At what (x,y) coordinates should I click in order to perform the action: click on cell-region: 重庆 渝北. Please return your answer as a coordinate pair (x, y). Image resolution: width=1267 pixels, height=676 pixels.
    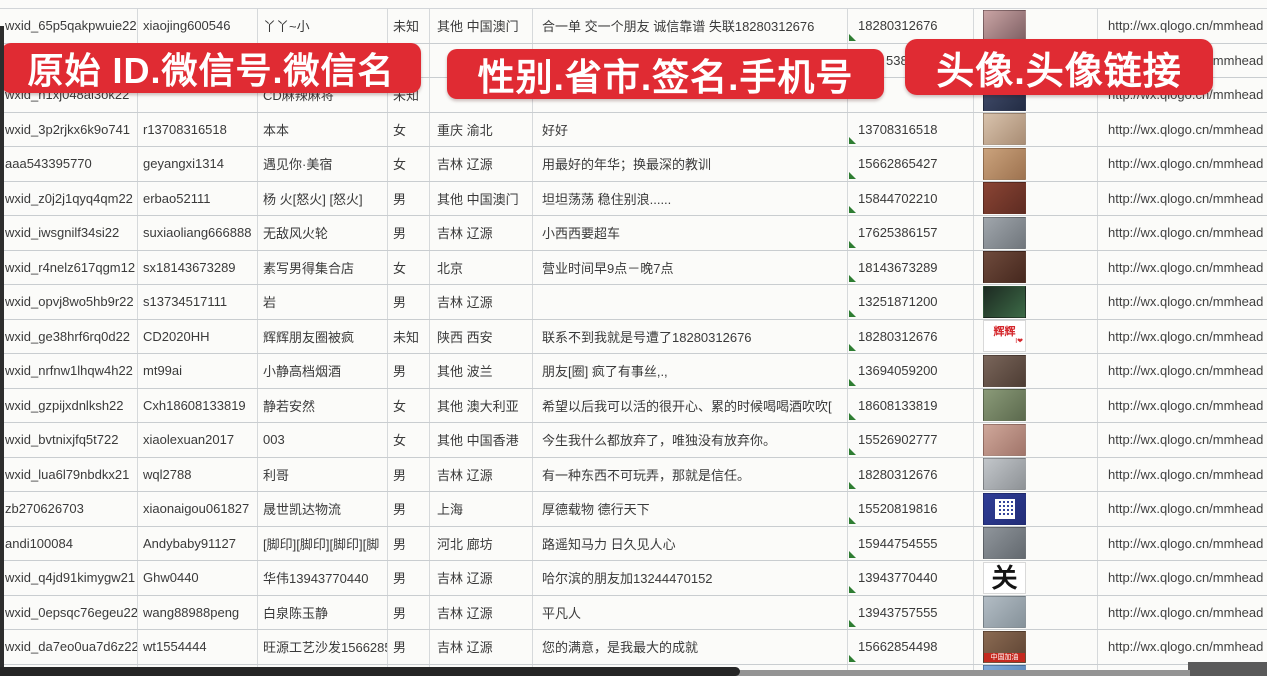
    Looking at the image, I should click on (481, 129).